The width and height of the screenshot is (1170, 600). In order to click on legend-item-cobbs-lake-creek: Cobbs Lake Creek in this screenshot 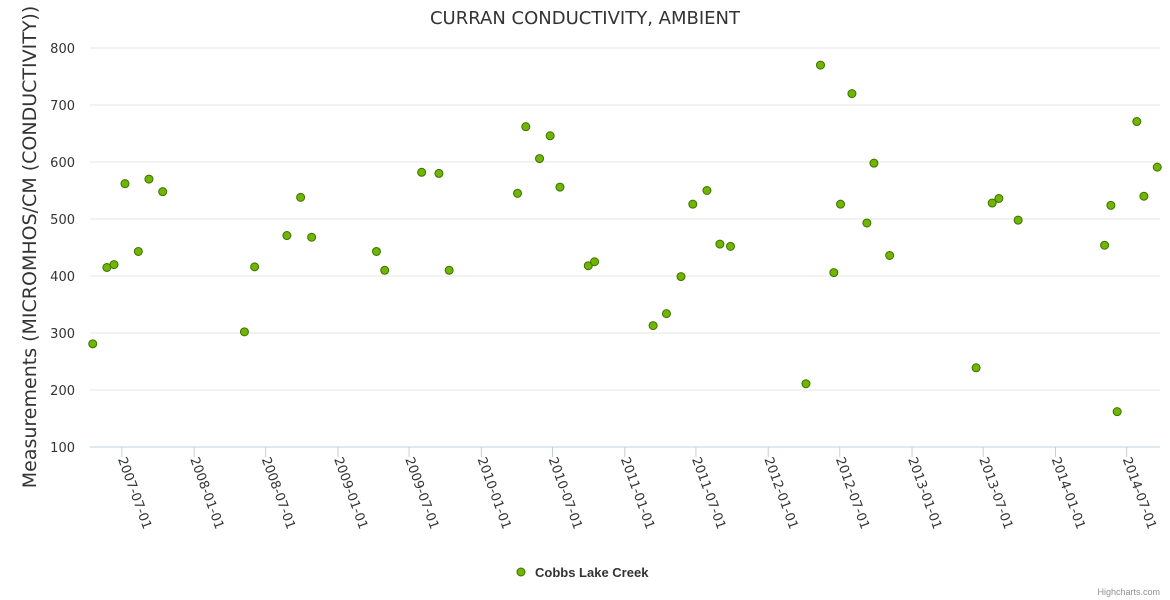, I will do `click(582, 572)`.